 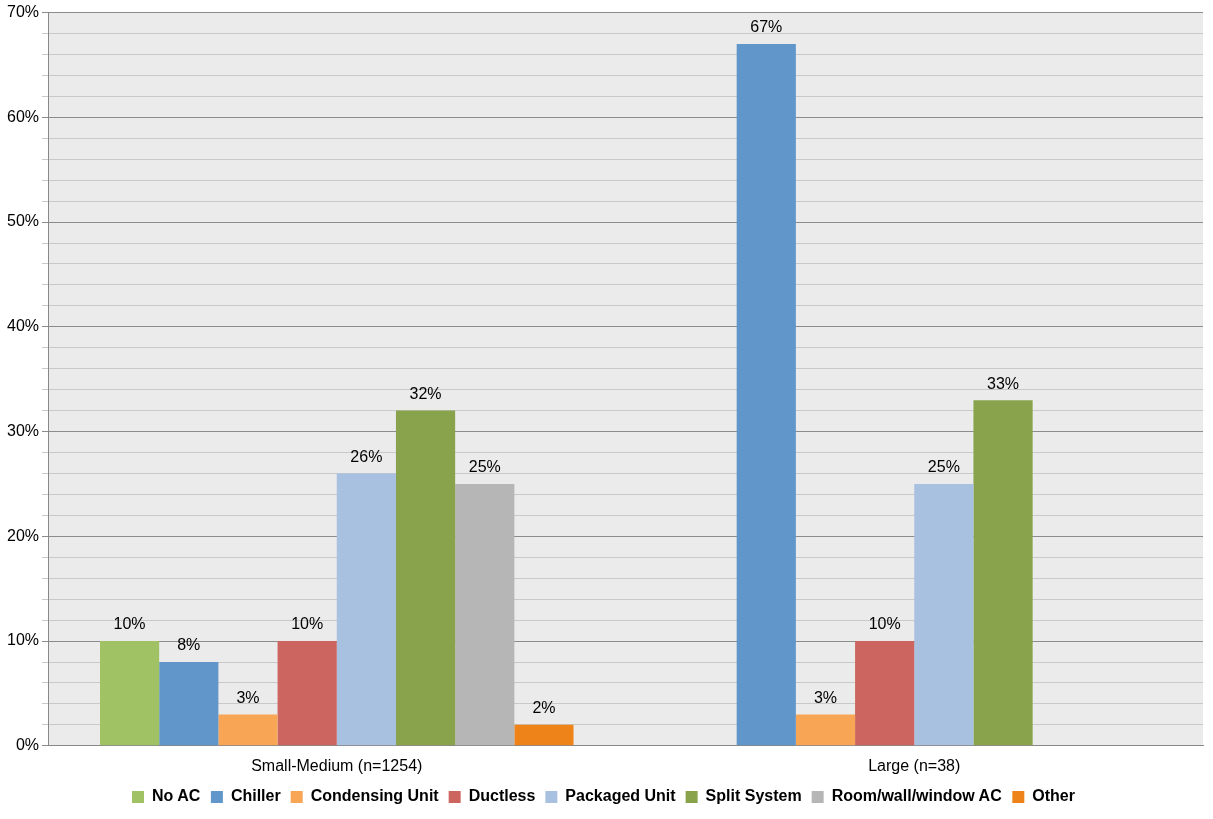 What do you see at coordinates (23, 12) in the screenshot?
I see `y-tick-label: 70%` at bounding box center [23, 12].